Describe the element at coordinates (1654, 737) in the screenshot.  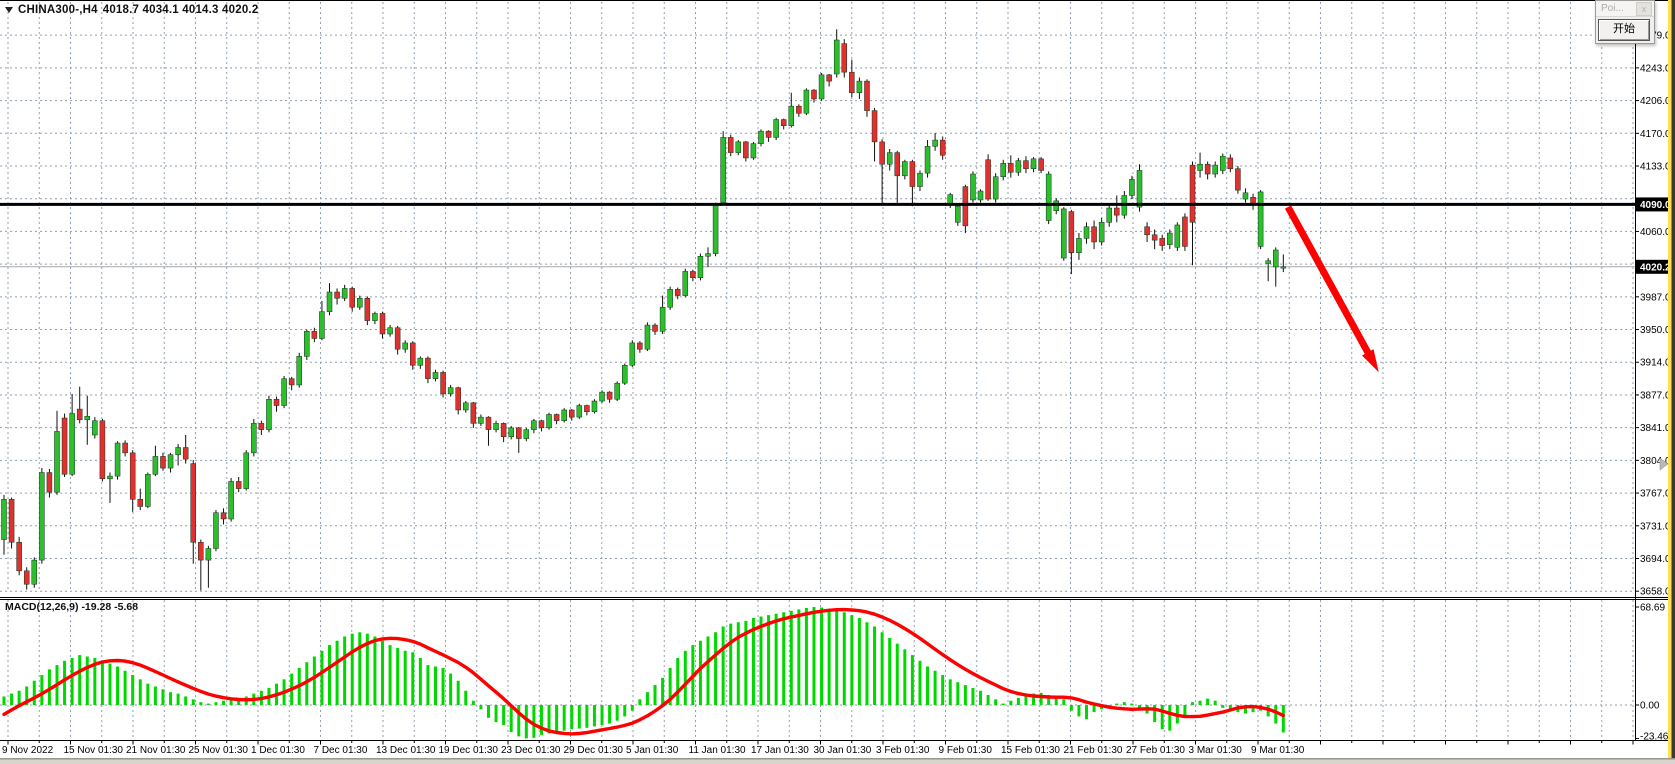
I see `macd-axis-label: -23.46` at that location.